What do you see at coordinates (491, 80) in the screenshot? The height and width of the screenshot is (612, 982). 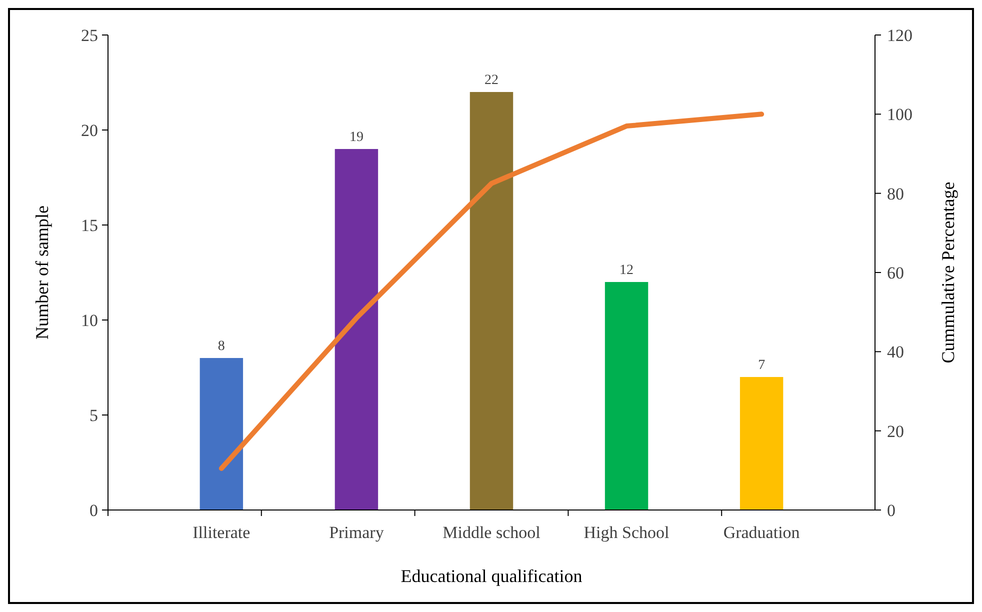 I see `data-label: 22` at bounding box center [491, 80].